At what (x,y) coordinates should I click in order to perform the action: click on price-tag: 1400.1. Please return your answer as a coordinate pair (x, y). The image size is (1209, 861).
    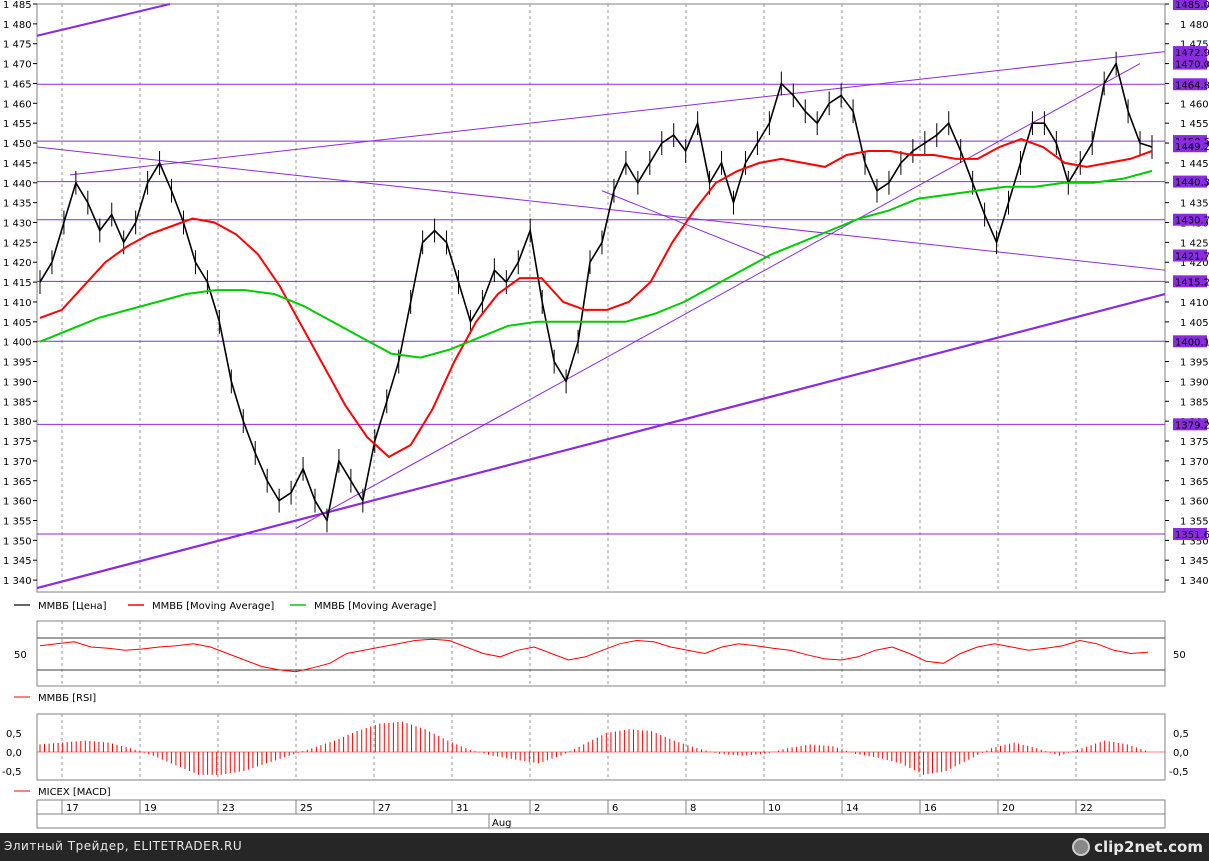
    Looking at the image, I should click on (1192, 342).